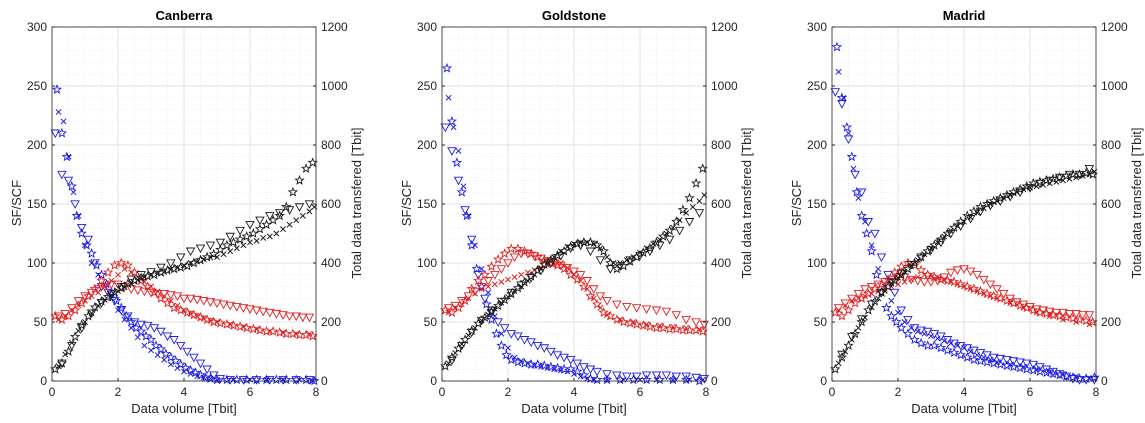 The height and width of the screenshot is (423, 1145). I want to click on canberra-xtick-label: 4, so click(184, 392).